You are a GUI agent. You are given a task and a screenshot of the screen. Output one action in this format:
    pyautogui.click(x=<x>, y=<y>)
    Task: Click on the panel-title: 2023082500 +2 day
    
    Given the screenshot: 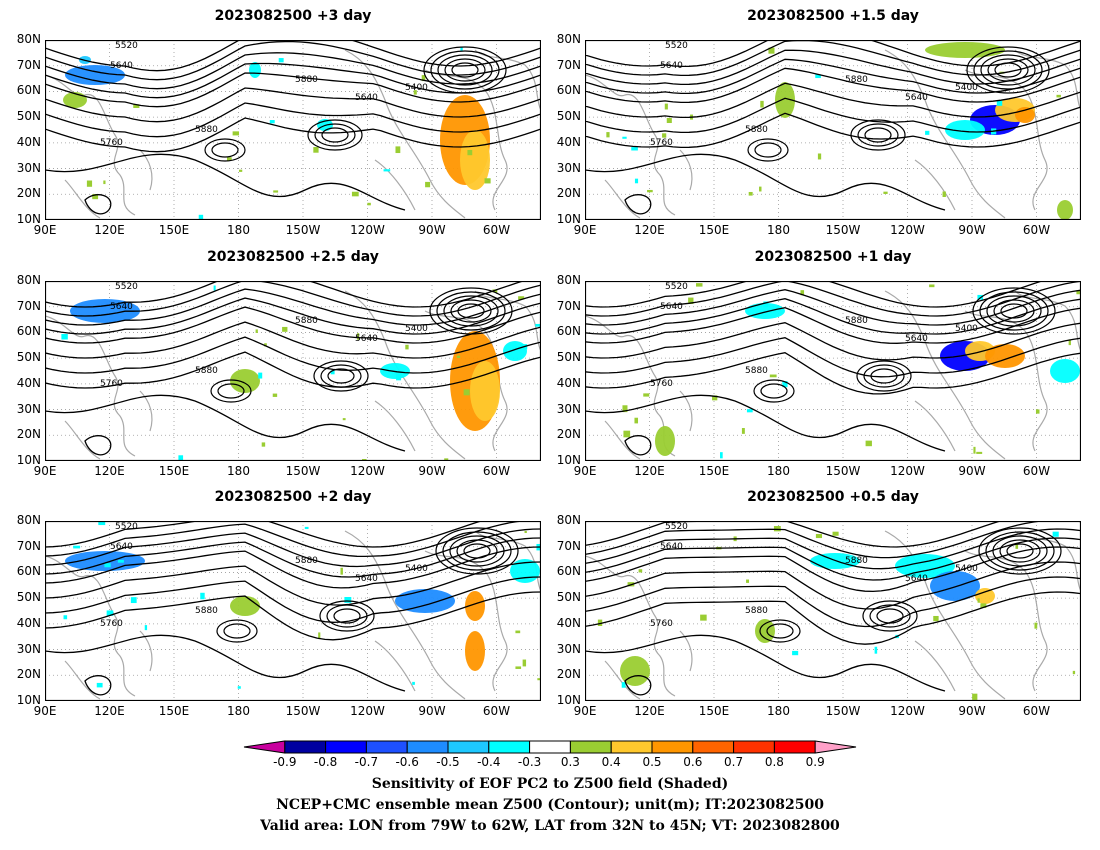 What is the action you would take?
    pyautogui.click(x=293, y=497)
    